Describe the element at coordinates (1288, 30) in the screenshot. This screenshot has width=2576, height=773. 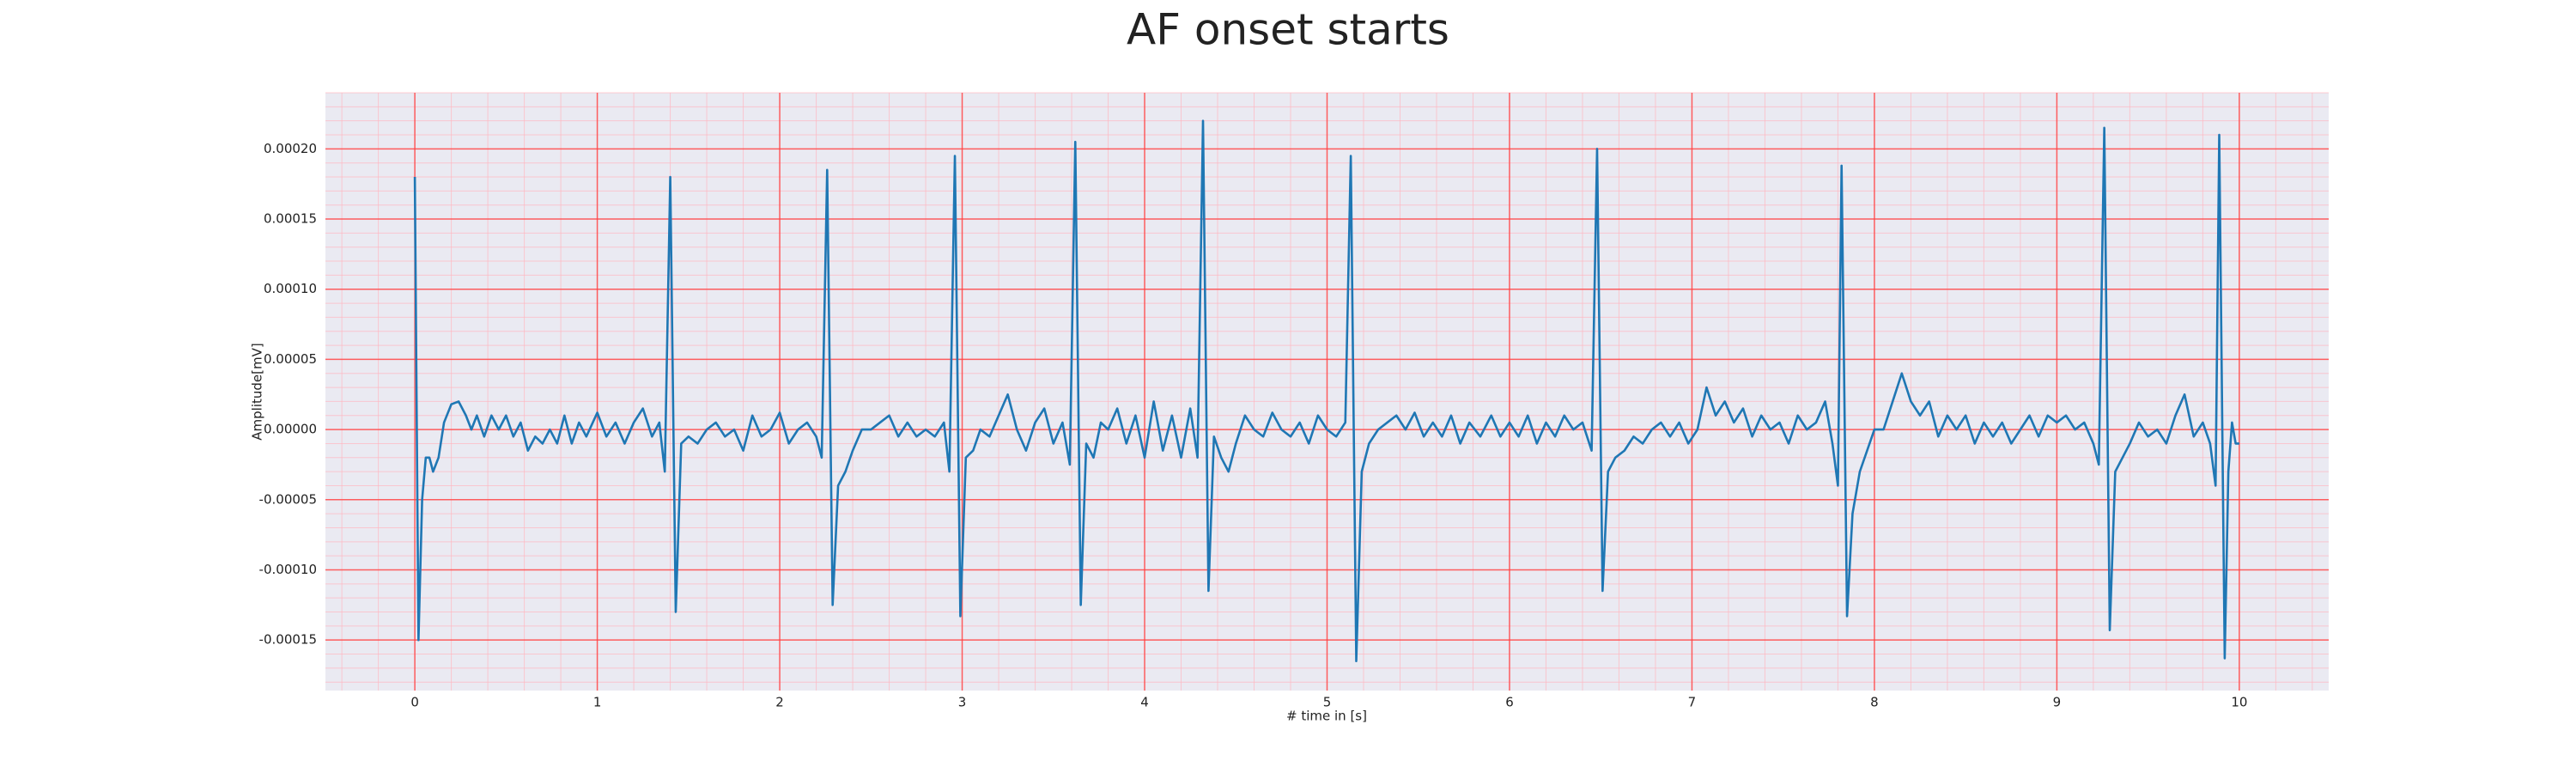
I see `chart-title: AF onset starts` at that location.